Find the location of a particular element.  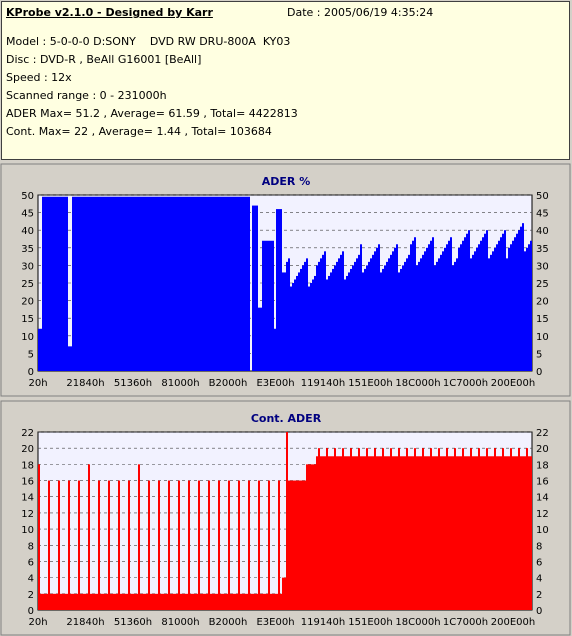

chart-title: Cont. ADER is located at coordinates (286, 418).